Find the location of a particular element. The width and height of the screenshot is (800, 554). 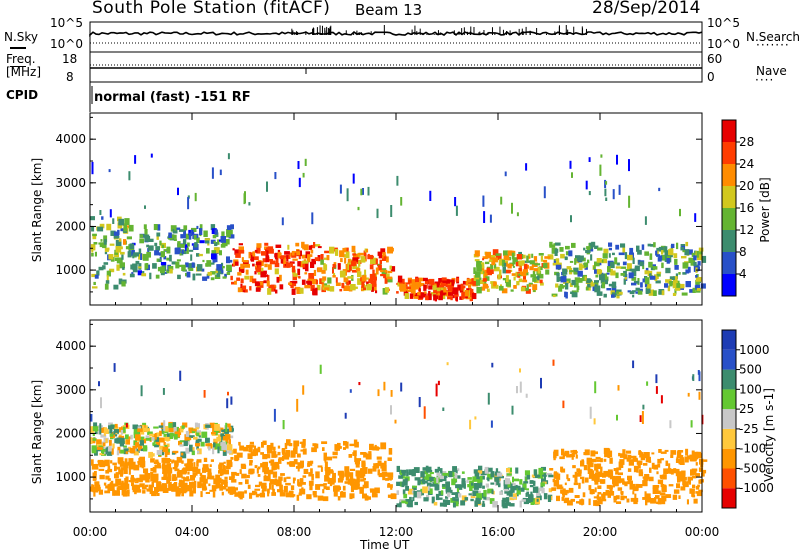

x-axis-title: Time UT is located at coordinates (385, 545).